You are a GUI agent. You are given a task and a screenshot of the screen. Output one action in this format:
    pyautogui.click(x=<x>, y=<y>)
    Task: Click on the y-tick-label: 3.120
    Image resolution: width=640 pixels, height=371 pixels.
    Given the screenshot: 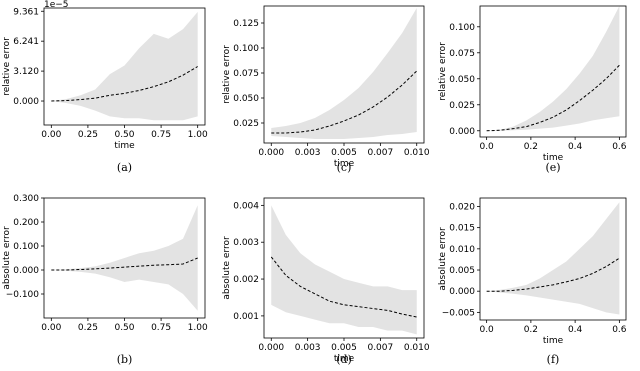 What is the action you would take?
    pyautogui.click(x=26, y=72)
    